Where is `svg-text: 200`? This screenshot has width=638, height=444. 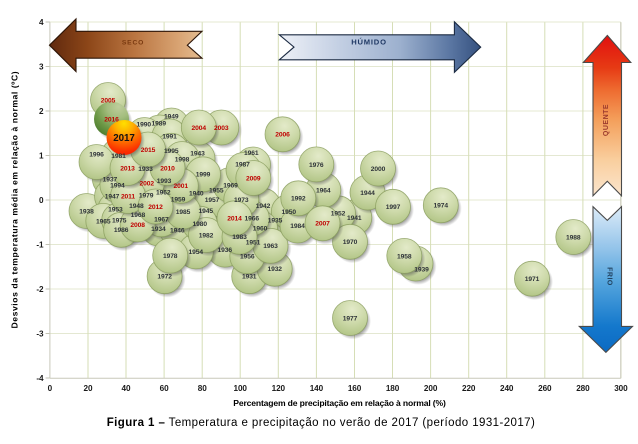
svg-text: 200 is located at coordinates (431, 388).